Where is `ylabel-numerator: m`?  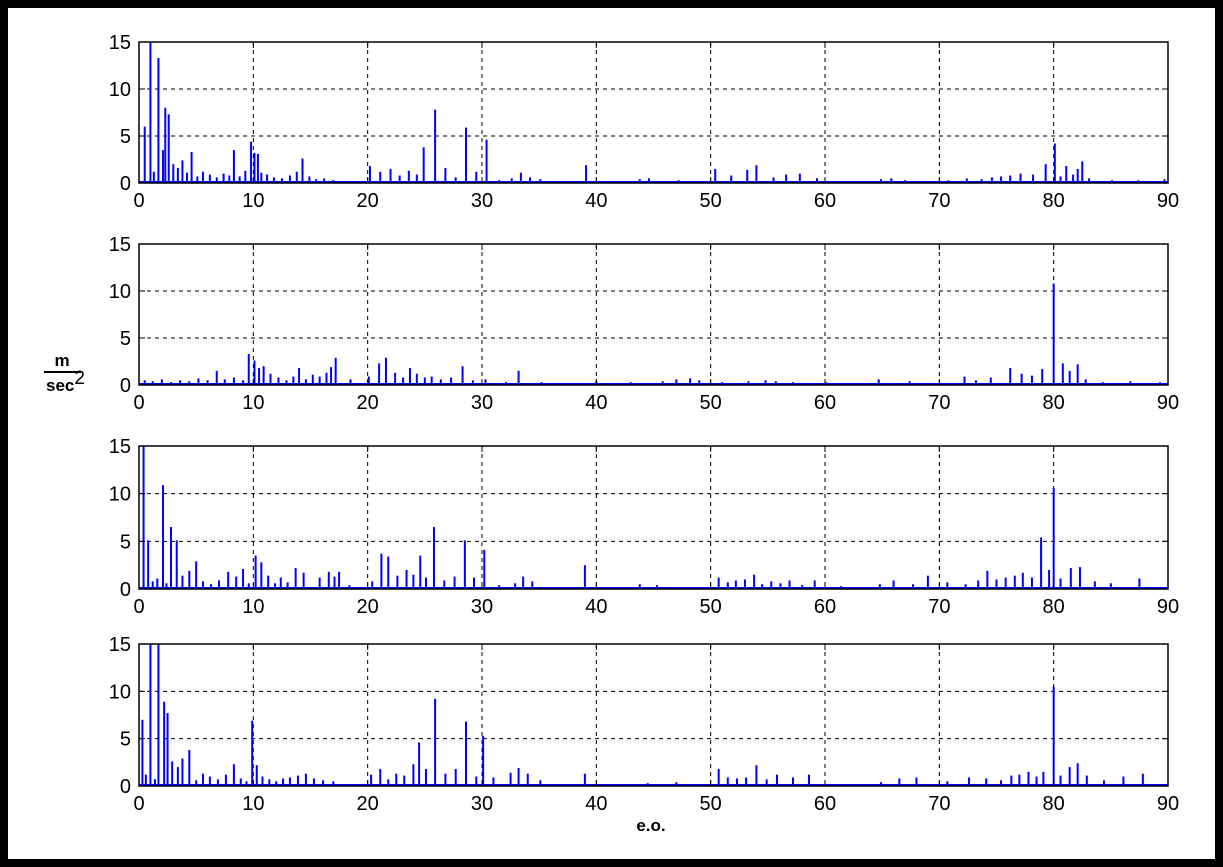 ylabel-numerator: m is located at coordinates (61, 360).